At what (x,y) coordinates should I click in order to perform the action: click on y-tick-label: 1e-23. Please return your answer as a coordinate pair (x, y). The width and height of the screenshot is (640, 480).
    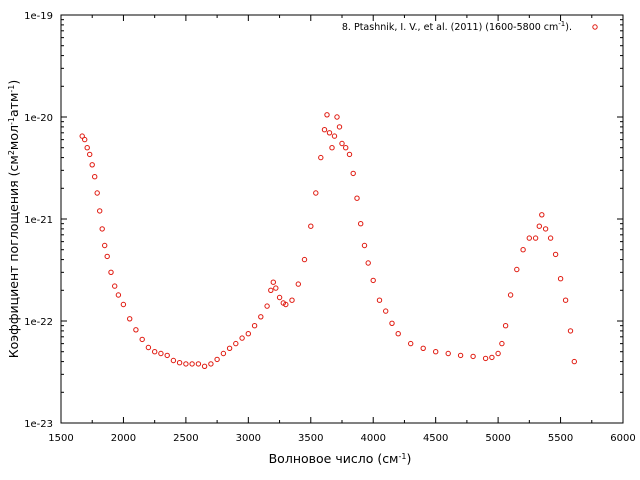
    Looking at the image, I should click on (38, 424).